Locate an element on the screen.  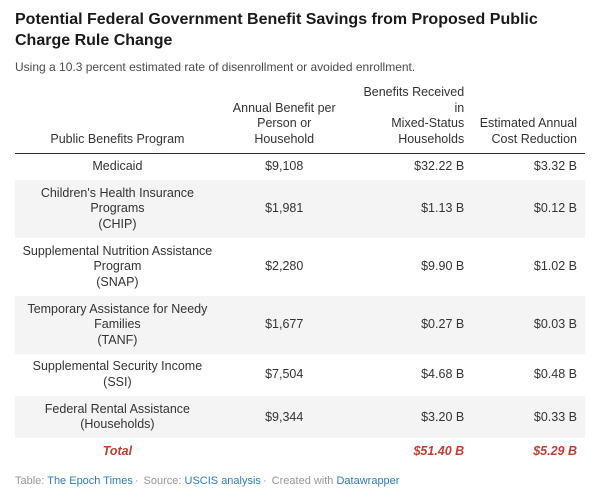
program-cell: Supplemental Security Income (SSI) is located at coordinates (117, 375).